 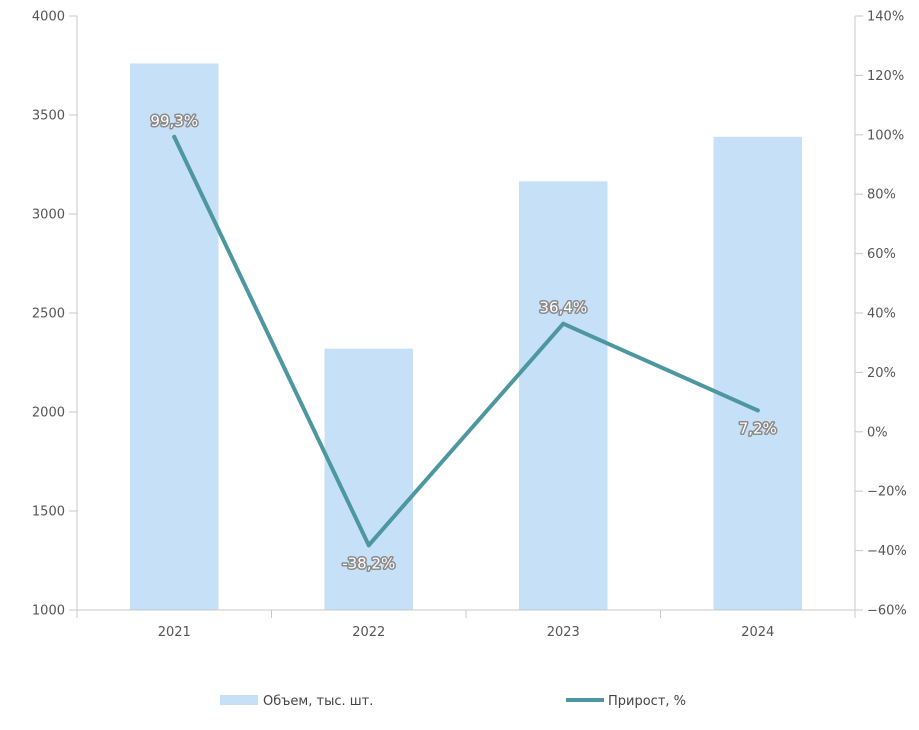 I want to click on growth-point-2021, so click(x=174, y=136).